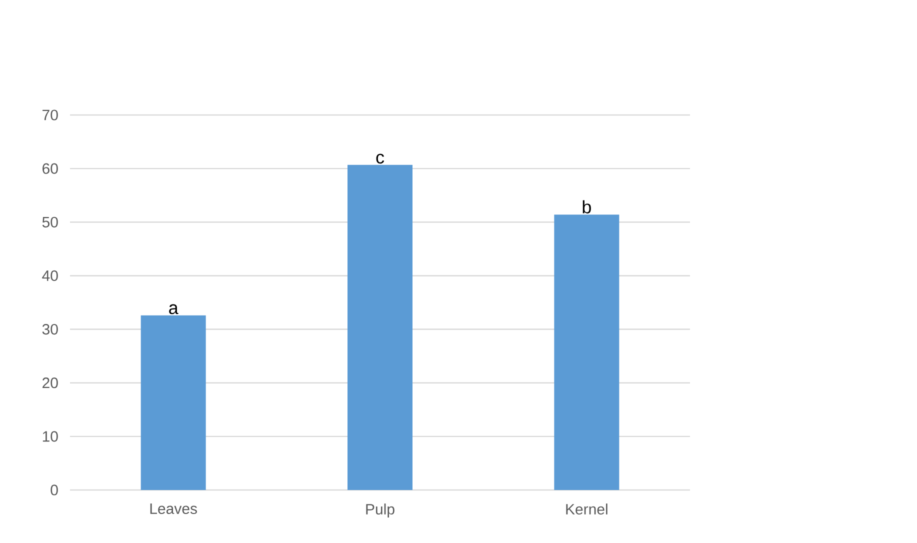 This screenshot has height=543, width=917. Describe the element at coordinates (50, 329) in the screenshot. I see `y-tick-label: 30` at that location.